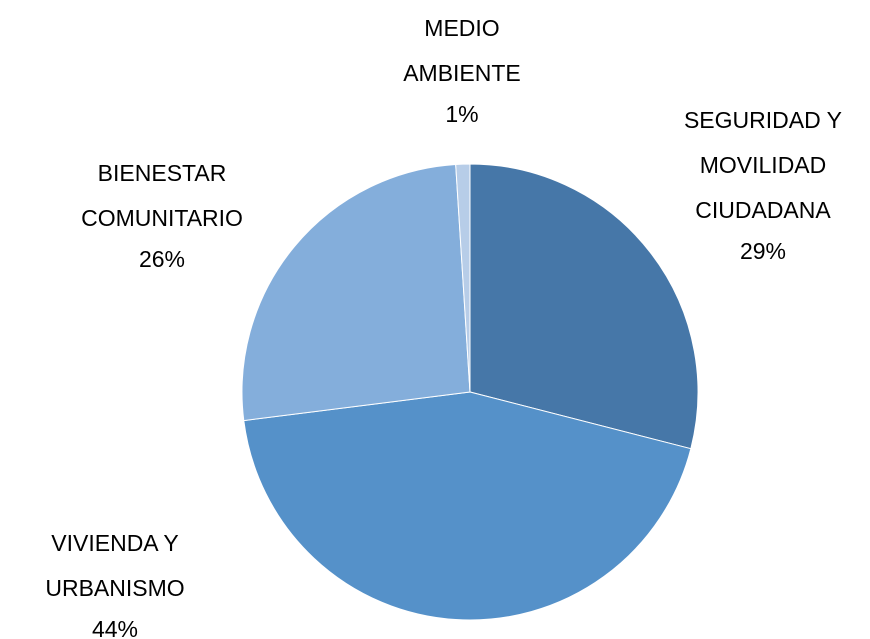 Image resolution: width=870 pixels, height=639 pixels. I want to click on slice-label: MEDIO, so click(461, 28).